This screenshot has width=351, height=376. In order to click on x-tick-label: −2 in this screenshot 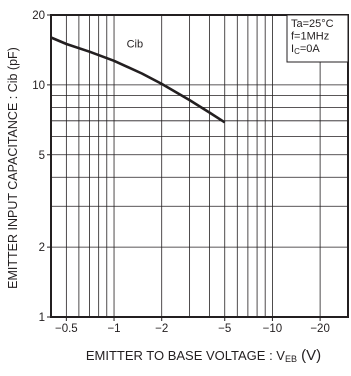, I will do `click(161, 329)`.